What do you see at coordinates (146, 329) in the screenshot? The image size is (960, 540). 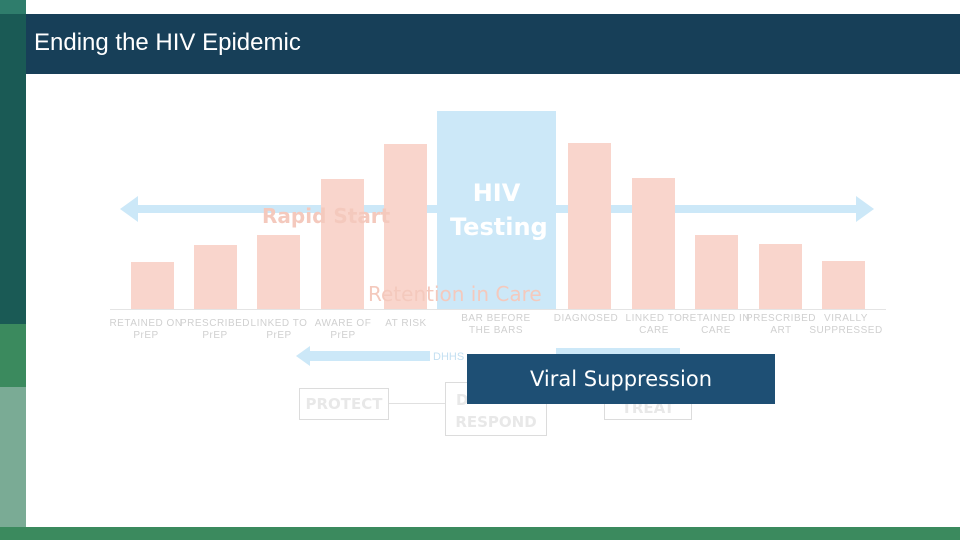 I see `bar-label: RETAINED ON PrEP` at bounding box center [146, 329].